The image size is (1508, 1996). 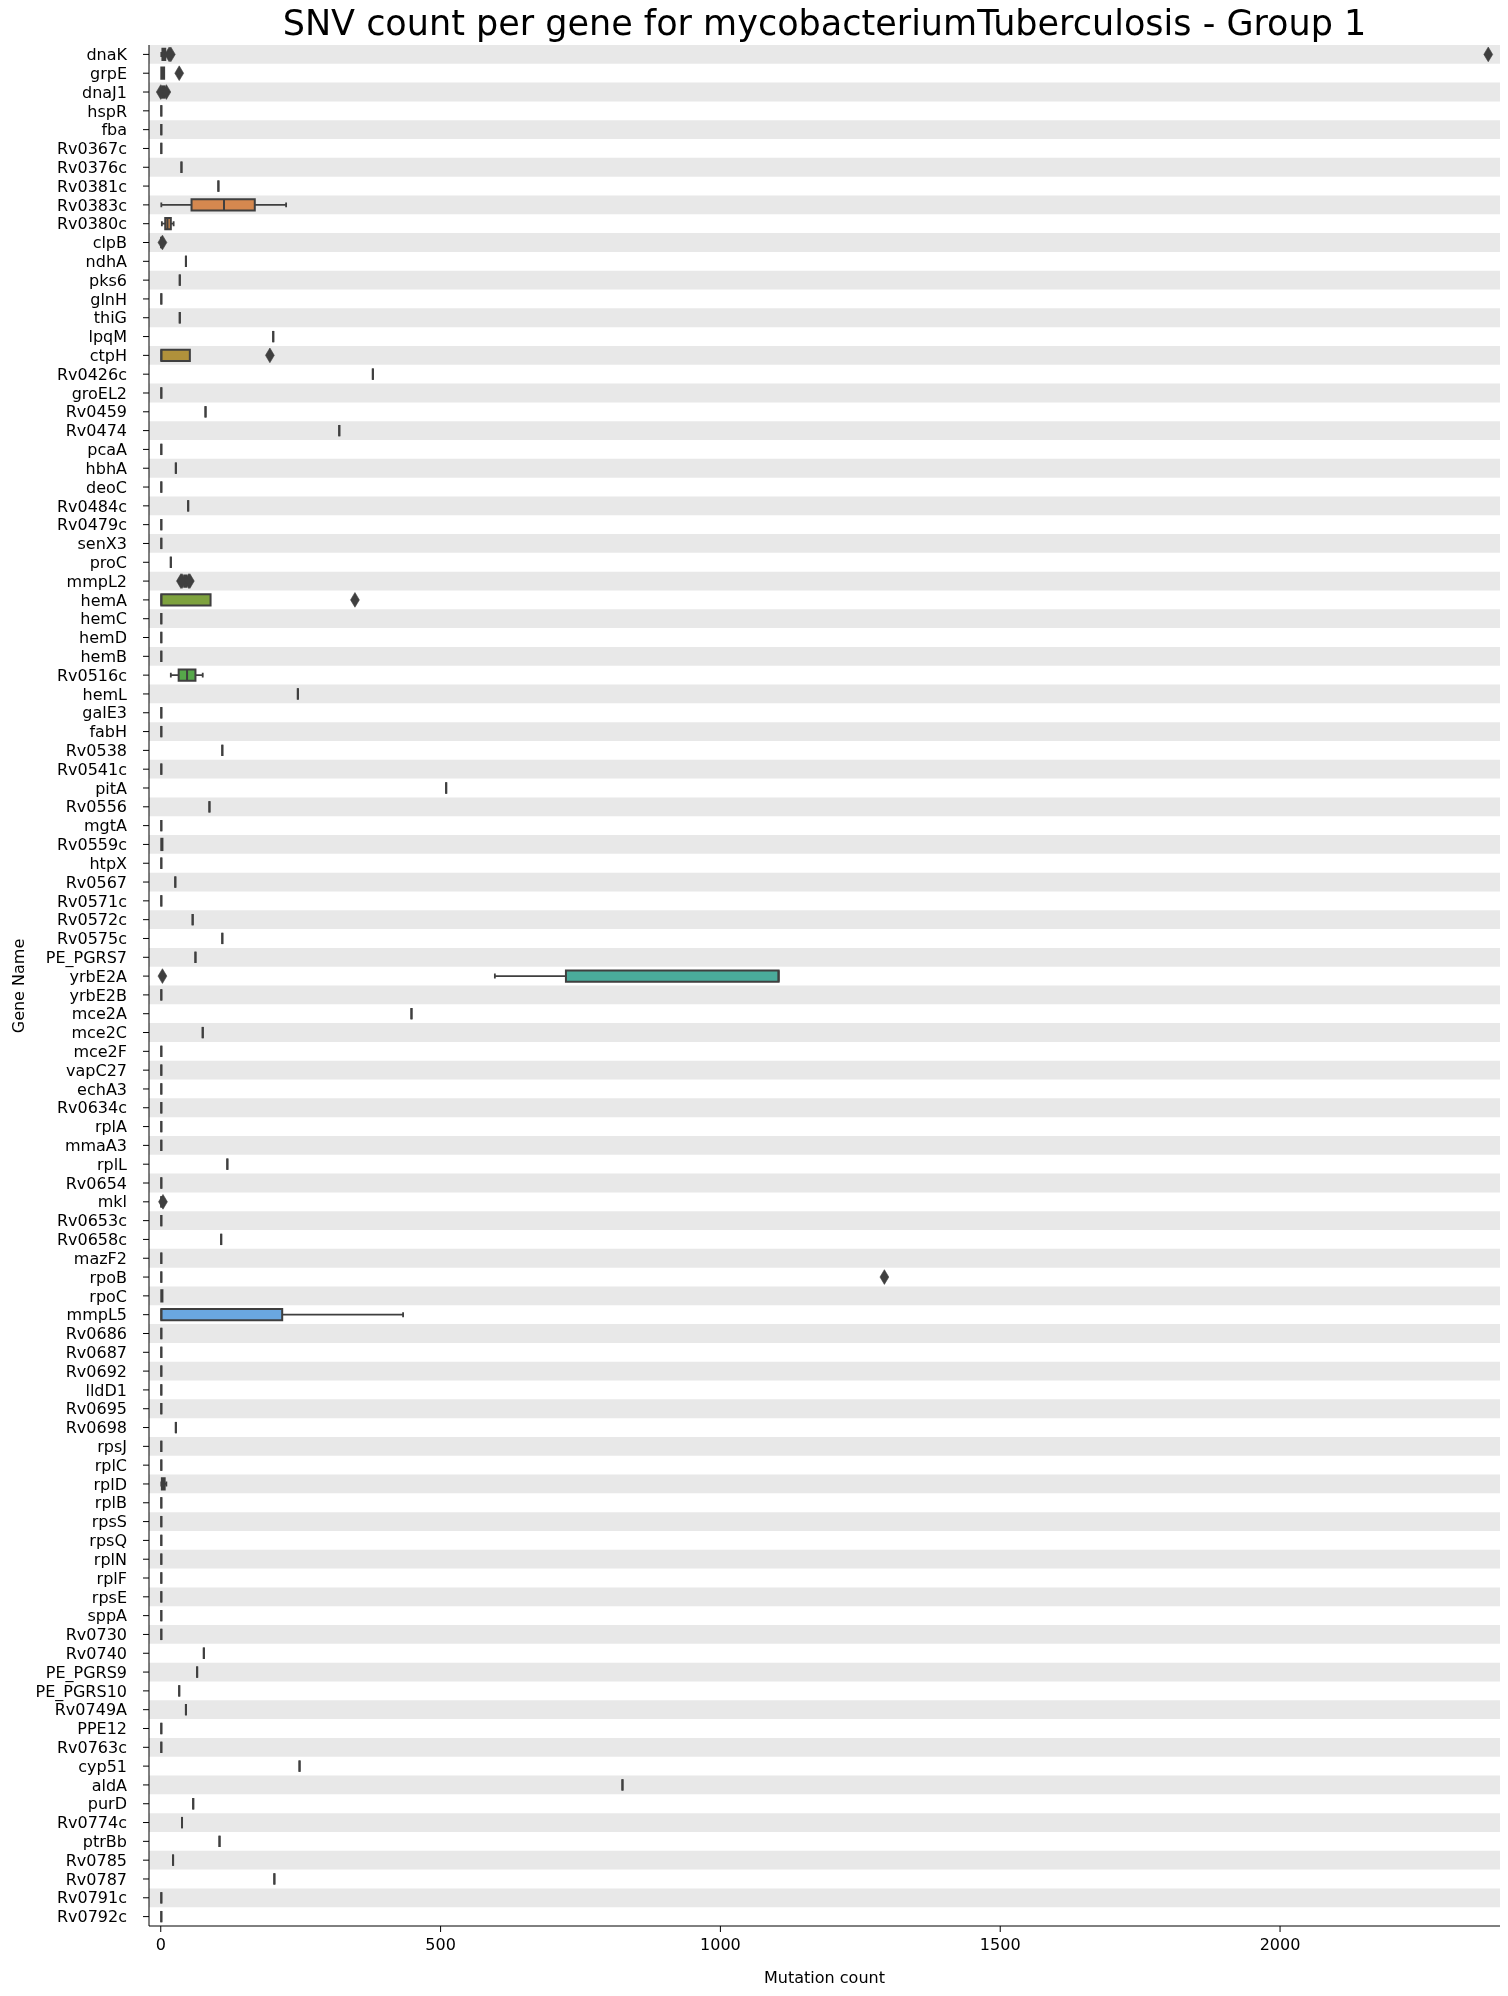 I want to click on y-tick-label: glnH, so click(x=108, y=299).